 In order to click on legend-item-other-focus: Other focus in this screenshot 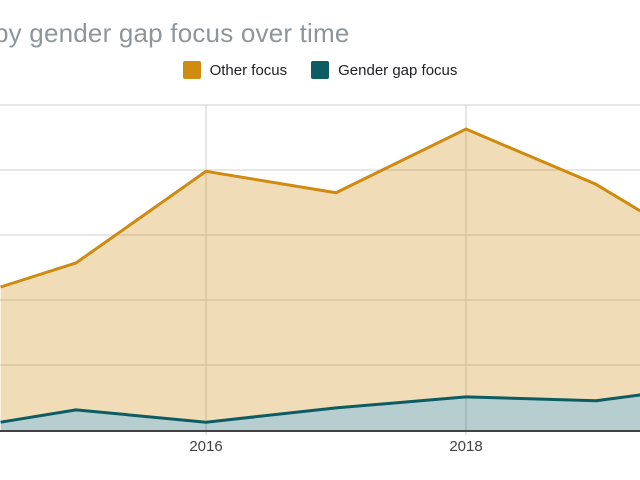, I will do `click(235, 70)`.